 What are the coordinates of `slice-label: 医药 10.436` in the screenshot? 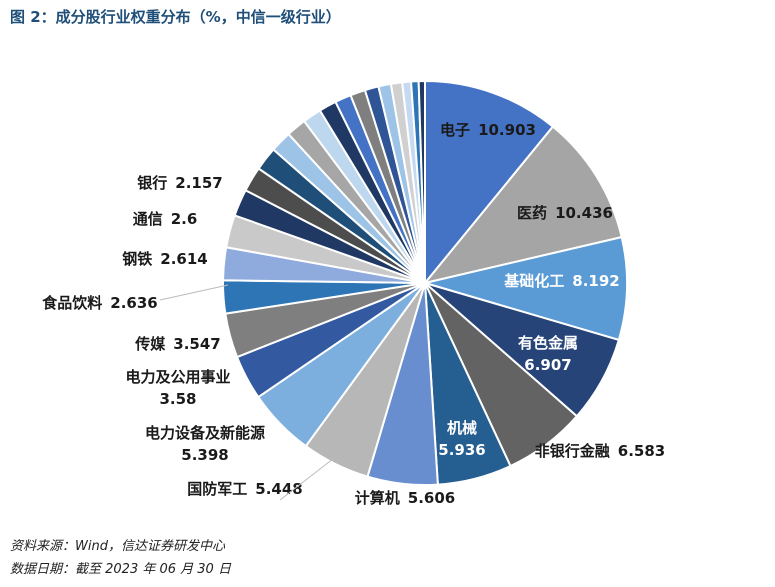 It's located at (565, 213).